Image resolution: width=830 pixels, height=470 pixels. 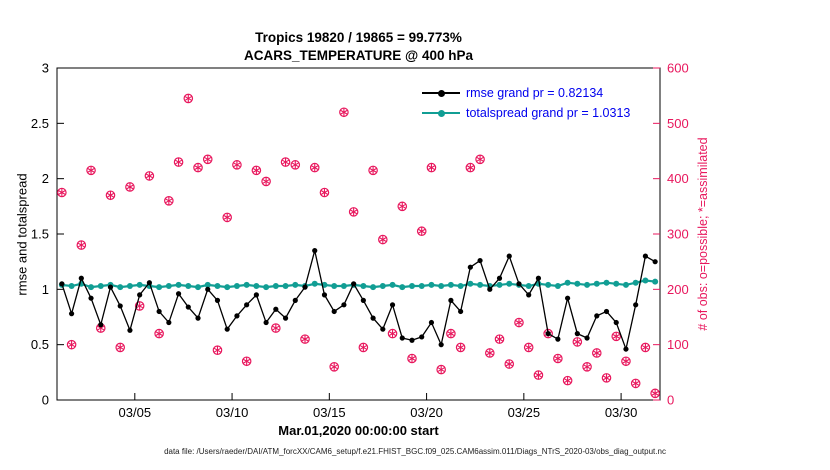 I want to click on y-axis-label-left: rmse and totalspread, so click(x=22, y=234).